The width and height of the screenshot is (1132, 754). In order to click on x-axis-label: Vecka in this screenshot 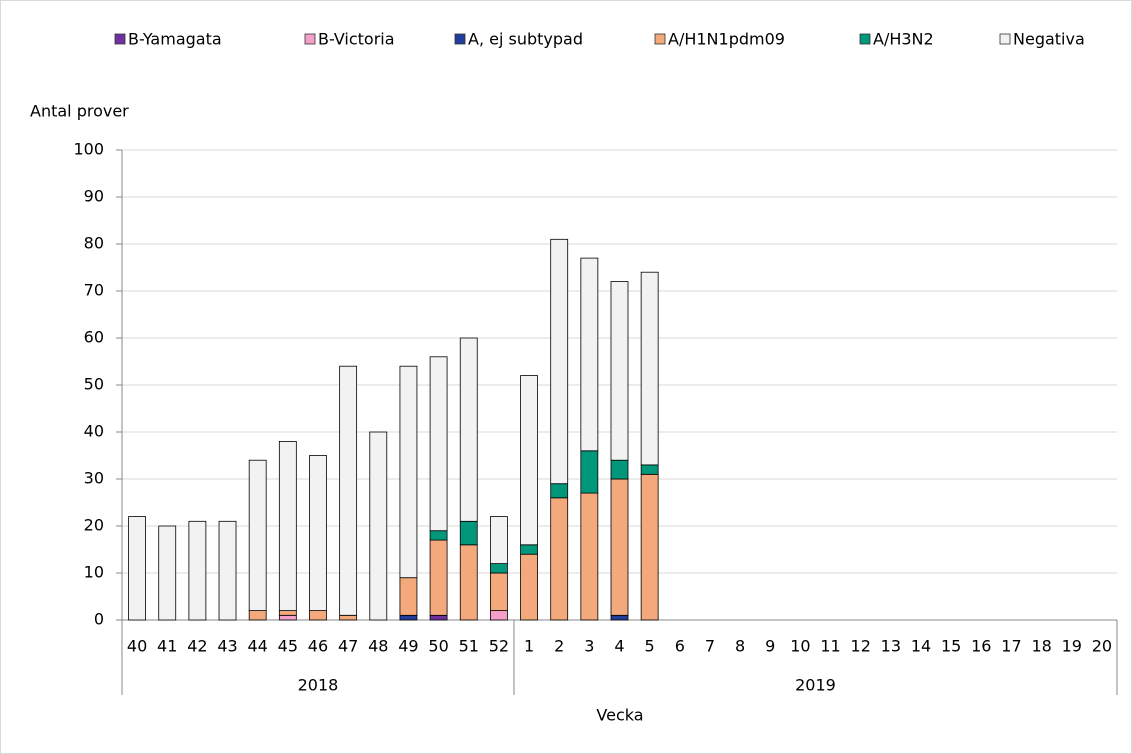, I will do `click(619, 715)`.